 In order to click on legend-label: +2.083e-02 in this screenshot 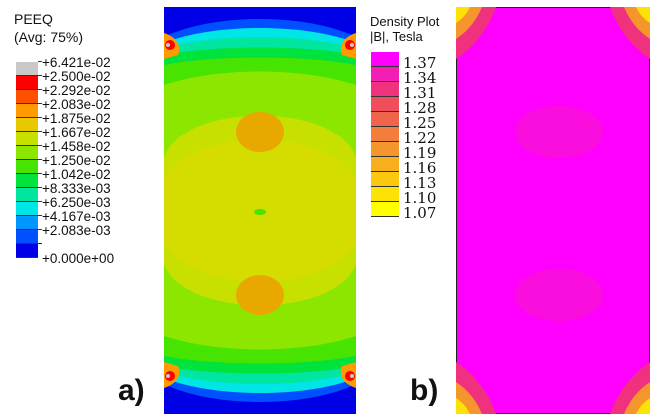, I will do `click(76, 104)`.